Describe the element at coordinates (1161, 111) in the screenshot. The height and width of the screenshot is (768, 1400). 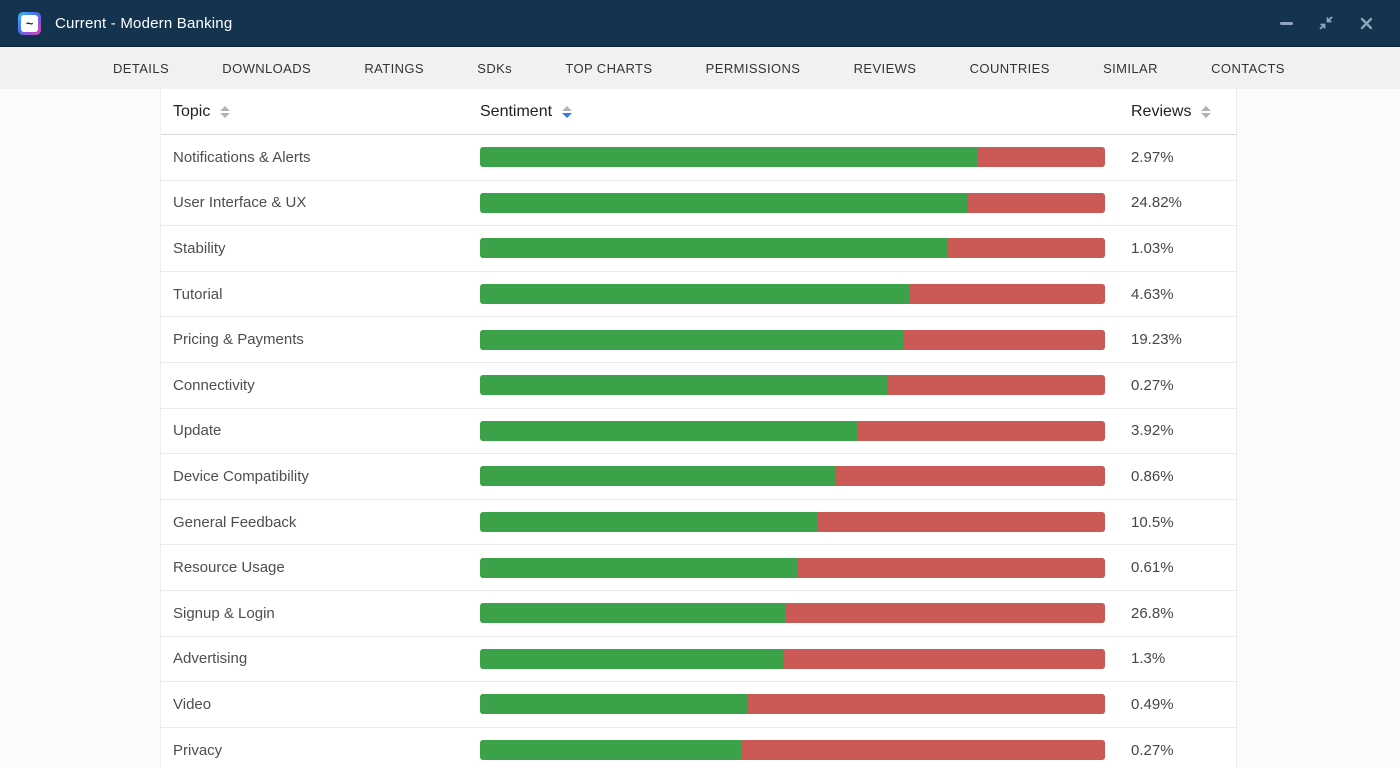
I see `column-label-reviews: Reviews` at that location.